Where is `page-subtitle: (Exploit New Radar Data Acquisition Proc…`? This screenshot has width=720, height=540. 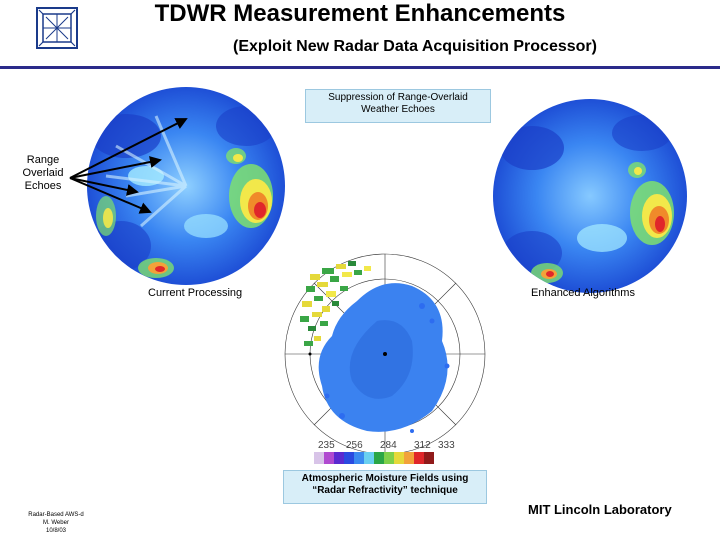 page-subtitle: (Exploit New Radar Data Acquisition Proc… is located at coordinates (415, 46).